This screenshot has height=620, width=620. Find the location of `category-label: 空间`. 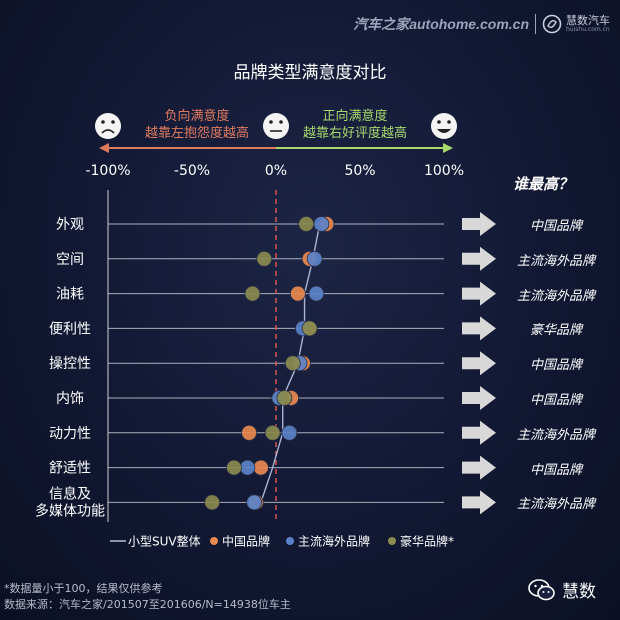

category-label: 空间 is located at coordinates (70, 260).